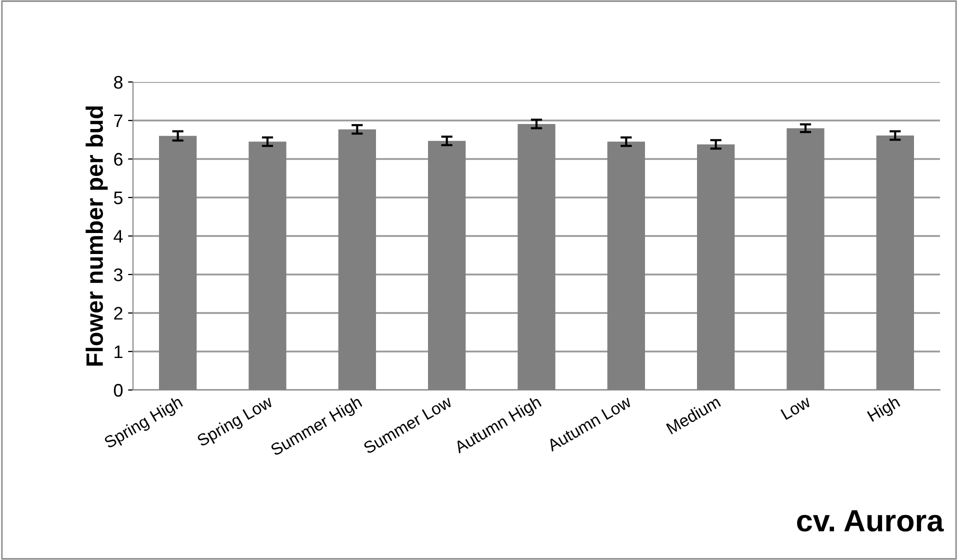 The width and height of the screenshot is (958, 560). Describe the element at coordinates (118, 390) in the screenshot. I see `y-tick-label: 0` at that location.